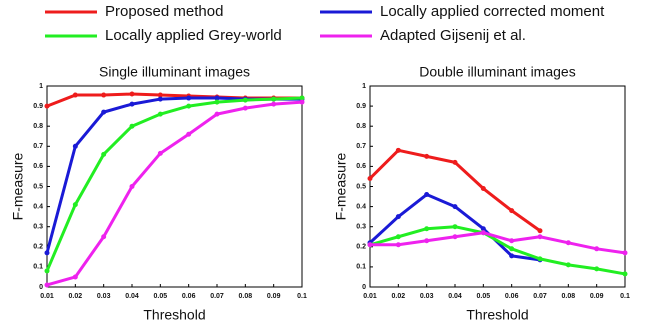 This screenshot has height=327, width=647. I want to click on legend-label: Adapted Gijsenij et al., so click(453, 35).